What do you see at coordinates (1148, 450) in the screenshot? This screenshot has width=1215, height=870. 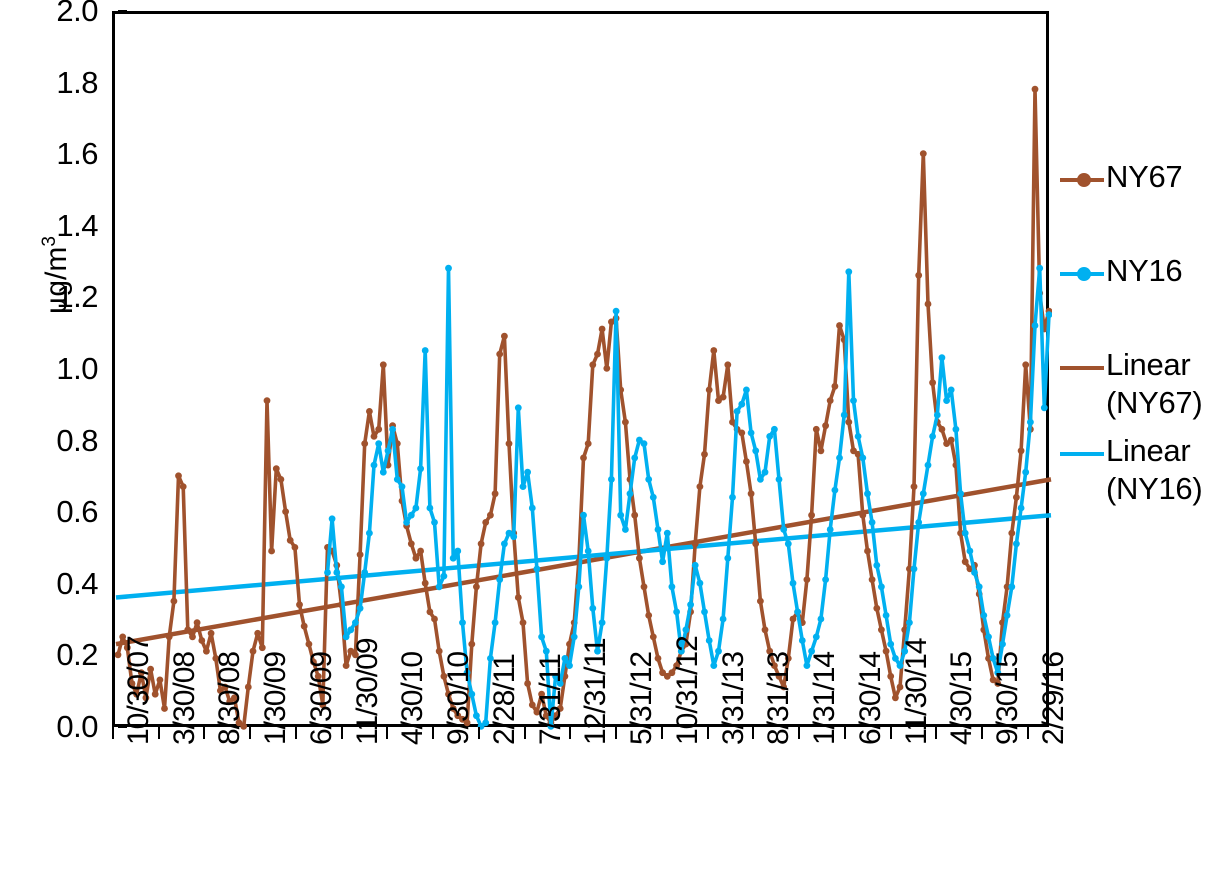 I see `legend-label-linear-ny16-line1: Linear` at bounding box center [1148, 450].